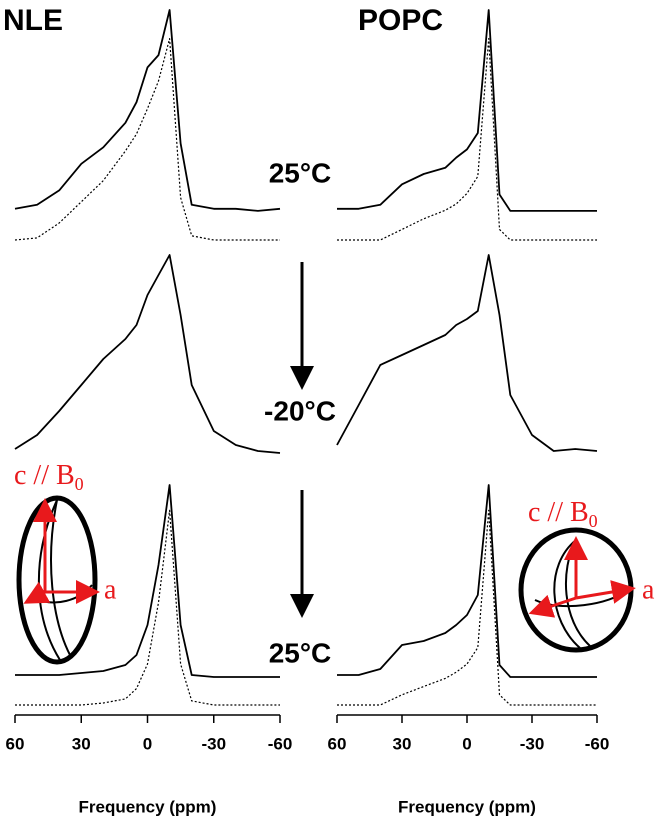 The width and height of the screenshot is (663, 833). Describe the element at coordinates (400, 20) in the screenshot. I see `panel-title: POPC` at that location.